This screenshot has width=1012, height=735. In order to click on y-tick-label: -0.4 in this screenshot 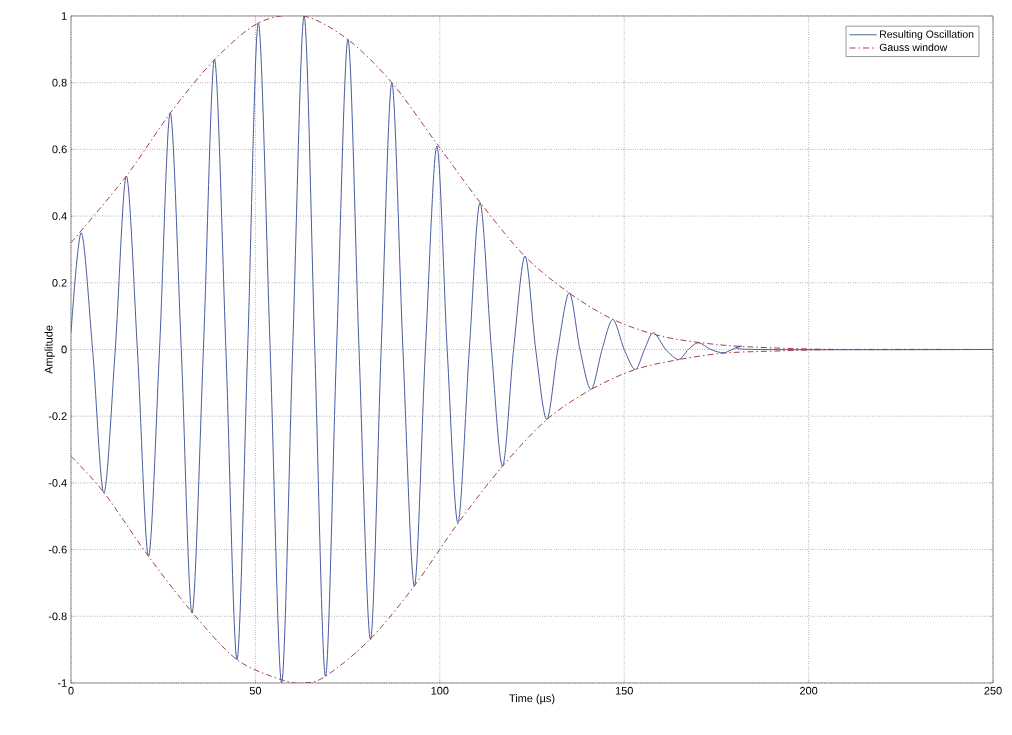, I will do `click(57, 483)`.